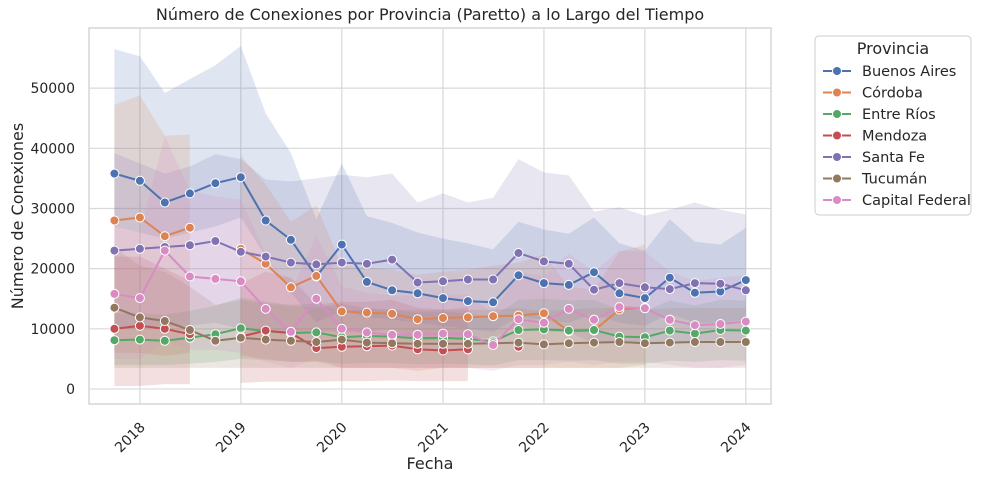 The height and width of the screenshot is (482, 984). What do you see at coordinates (894, 137) in the screenshot?
I see `legend-label: Mendoza` at bounding box center [894, 137].